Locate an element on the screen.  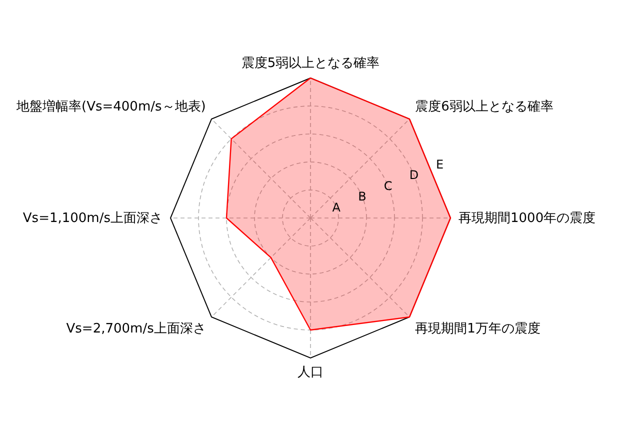
spoke-label: 再現期間1000年の震度 is located at coordinates (527, 218).